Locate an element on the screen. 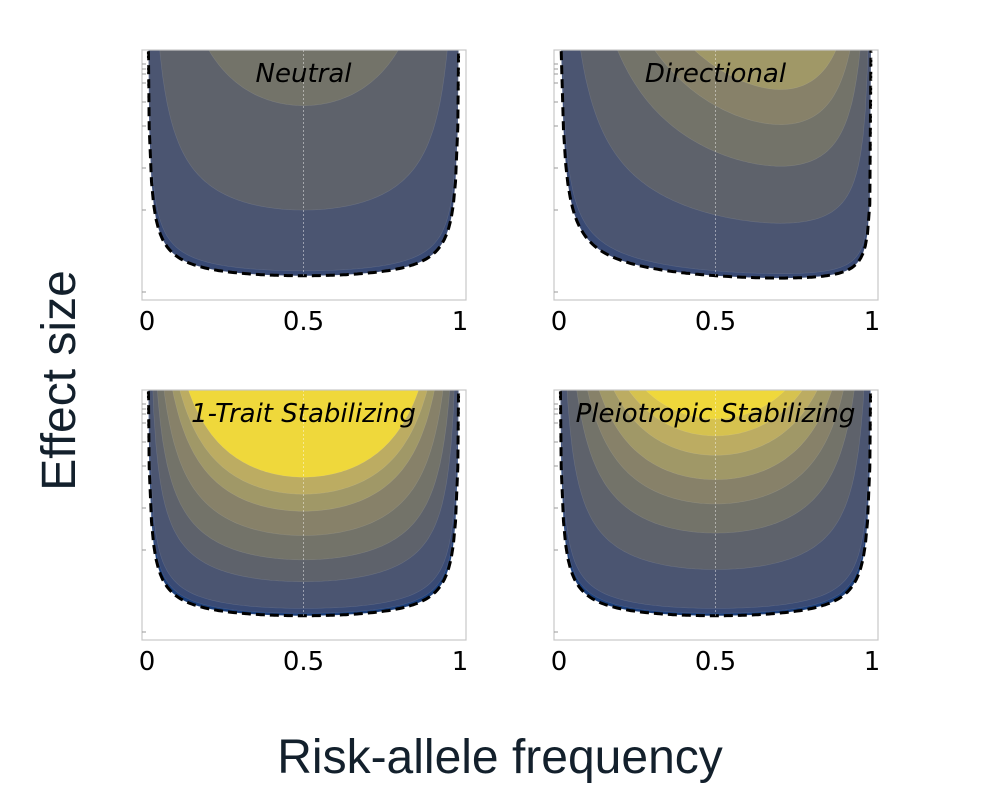 The width and height of the screenshot is (1000, 810). panel-title: Directional is located at coordinates (716, 74).